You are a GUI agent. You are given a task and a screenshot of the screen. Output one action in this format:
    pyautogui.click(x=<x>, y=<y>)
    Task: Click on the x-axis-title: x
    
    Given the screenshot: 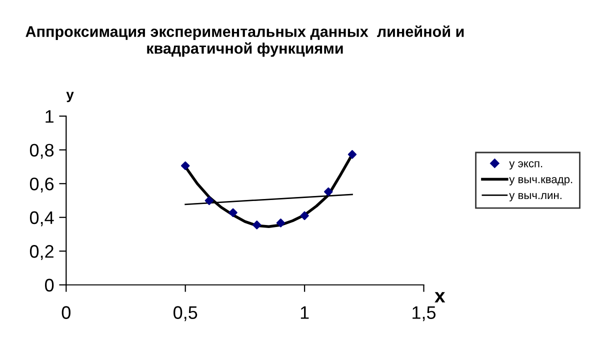 What is the action you would take?
    pyautogui.click(x=440, y=297)
    